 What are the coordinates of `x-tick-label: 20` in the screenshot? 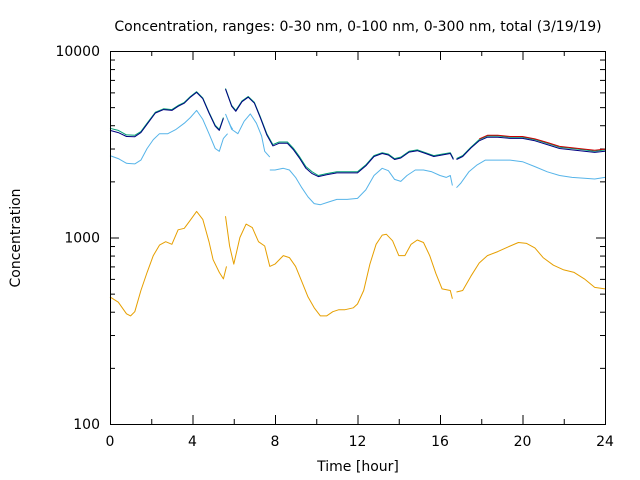 It's located at (523, 442).